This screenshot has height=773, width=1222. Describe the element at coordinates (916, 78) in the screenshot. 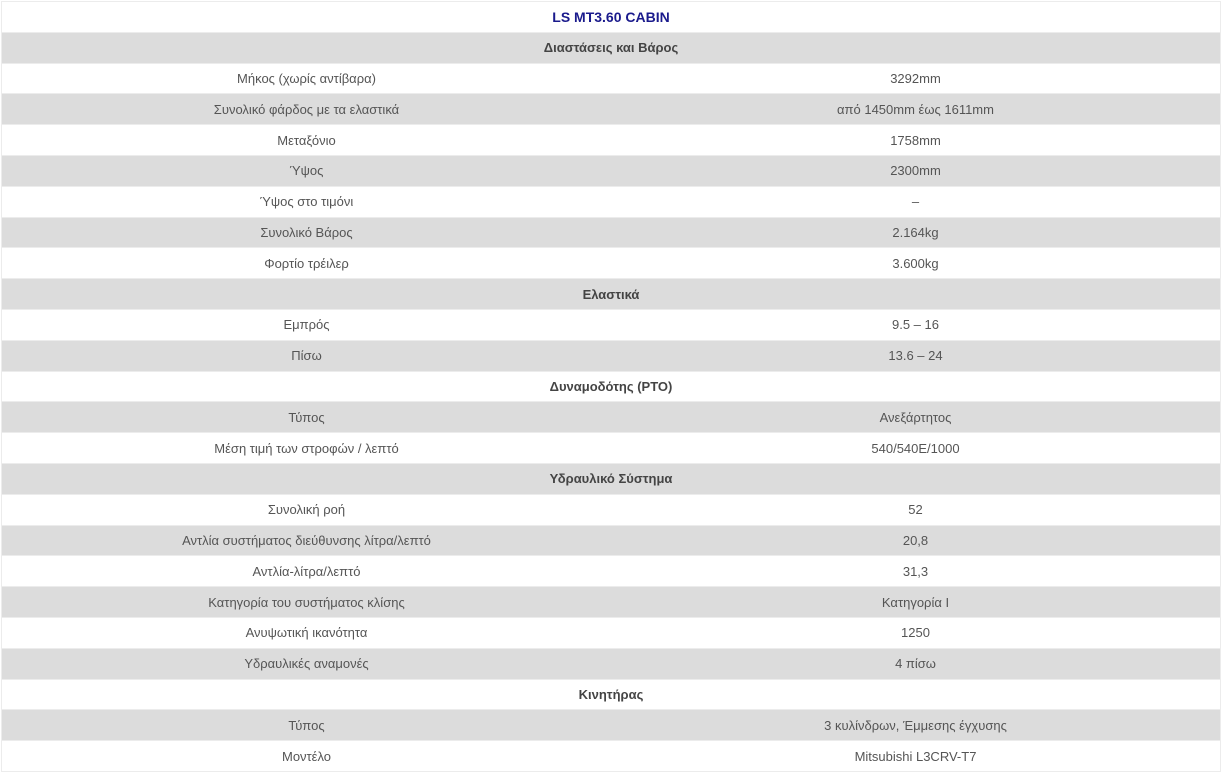

I see `spec-value: 3292mm` at that location.